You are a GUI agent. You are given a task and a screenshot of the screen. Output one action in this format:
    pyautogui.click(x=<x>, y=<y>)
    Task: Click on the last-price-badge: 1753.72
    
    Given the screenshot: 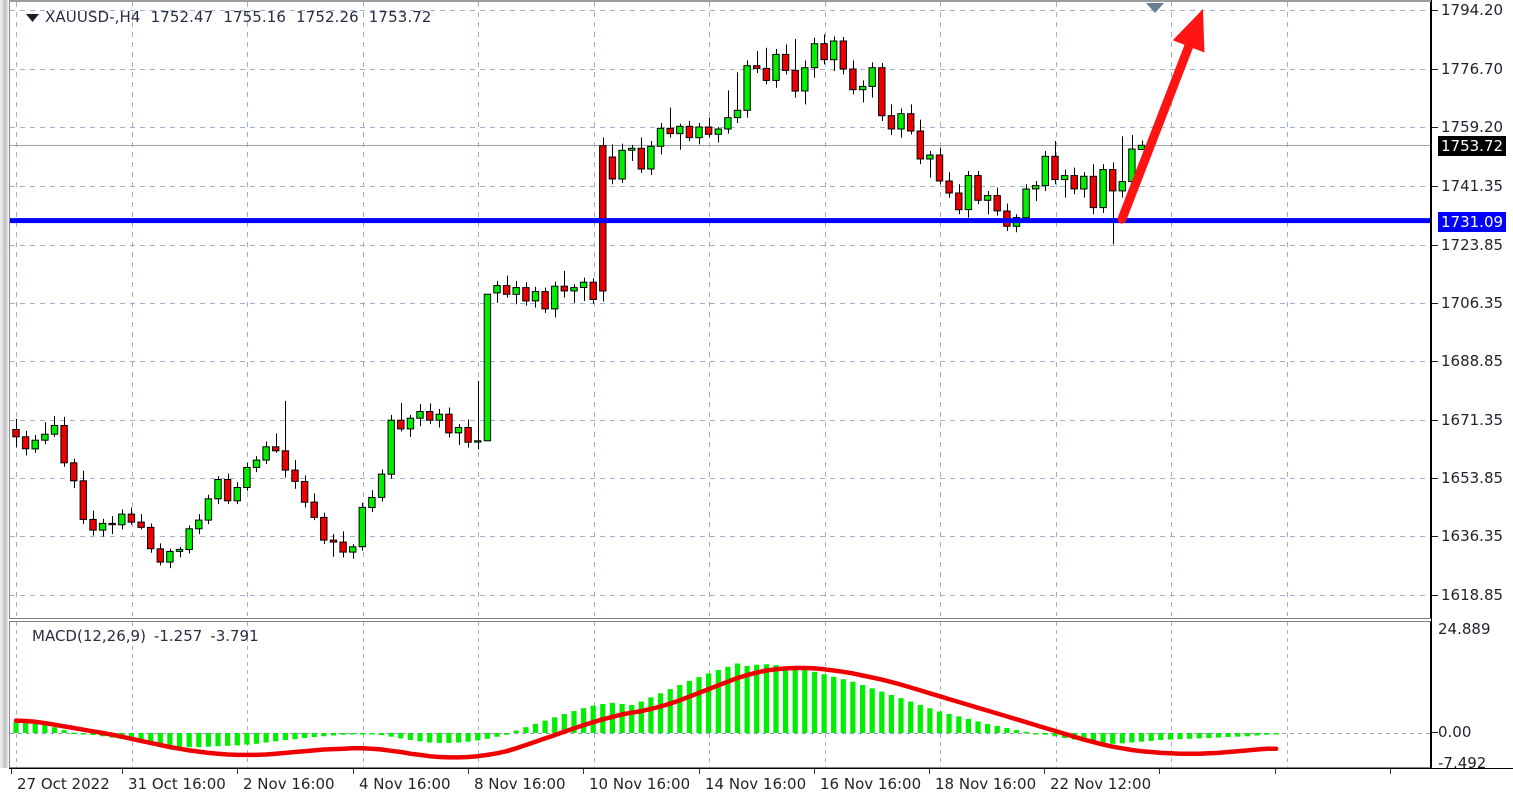 What is the action you would take?
    pyautogui.click(x=1472, y=146)
    